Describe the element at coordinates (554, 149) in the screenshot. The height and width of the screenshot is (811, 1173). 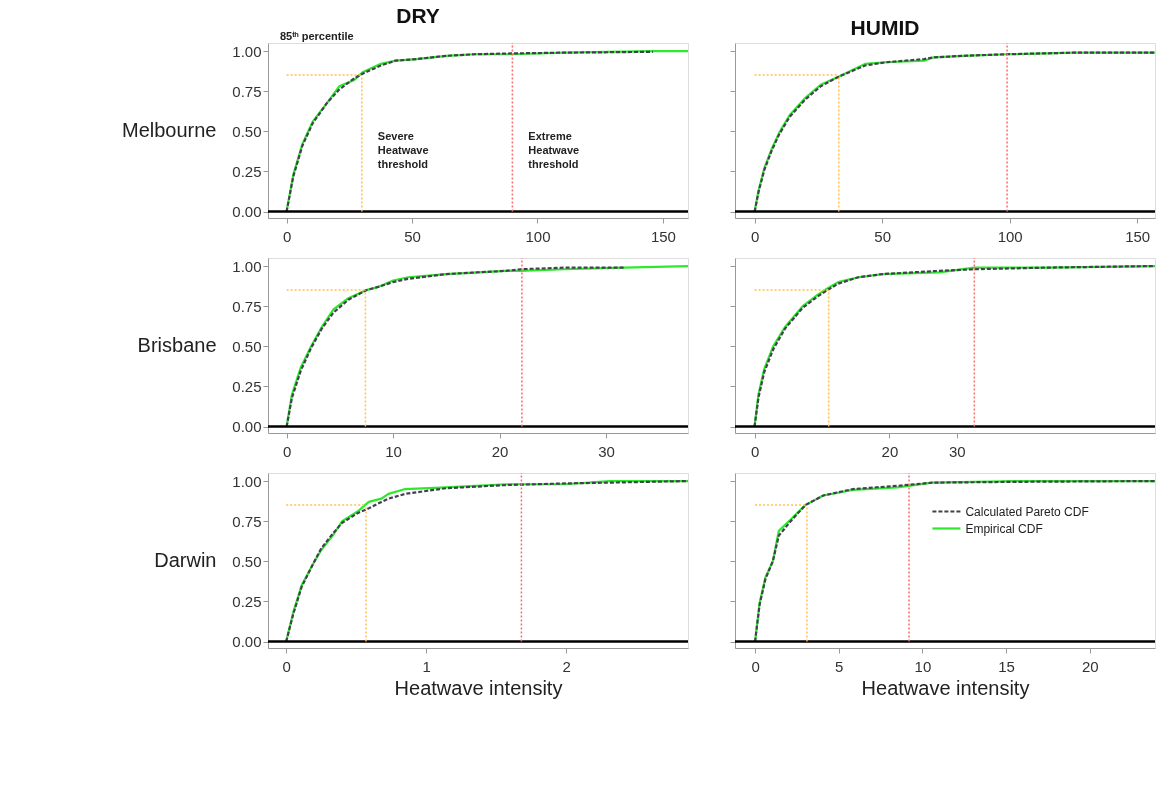
I see `ref-line-label: Extreme Heatwave threshold` at that location.